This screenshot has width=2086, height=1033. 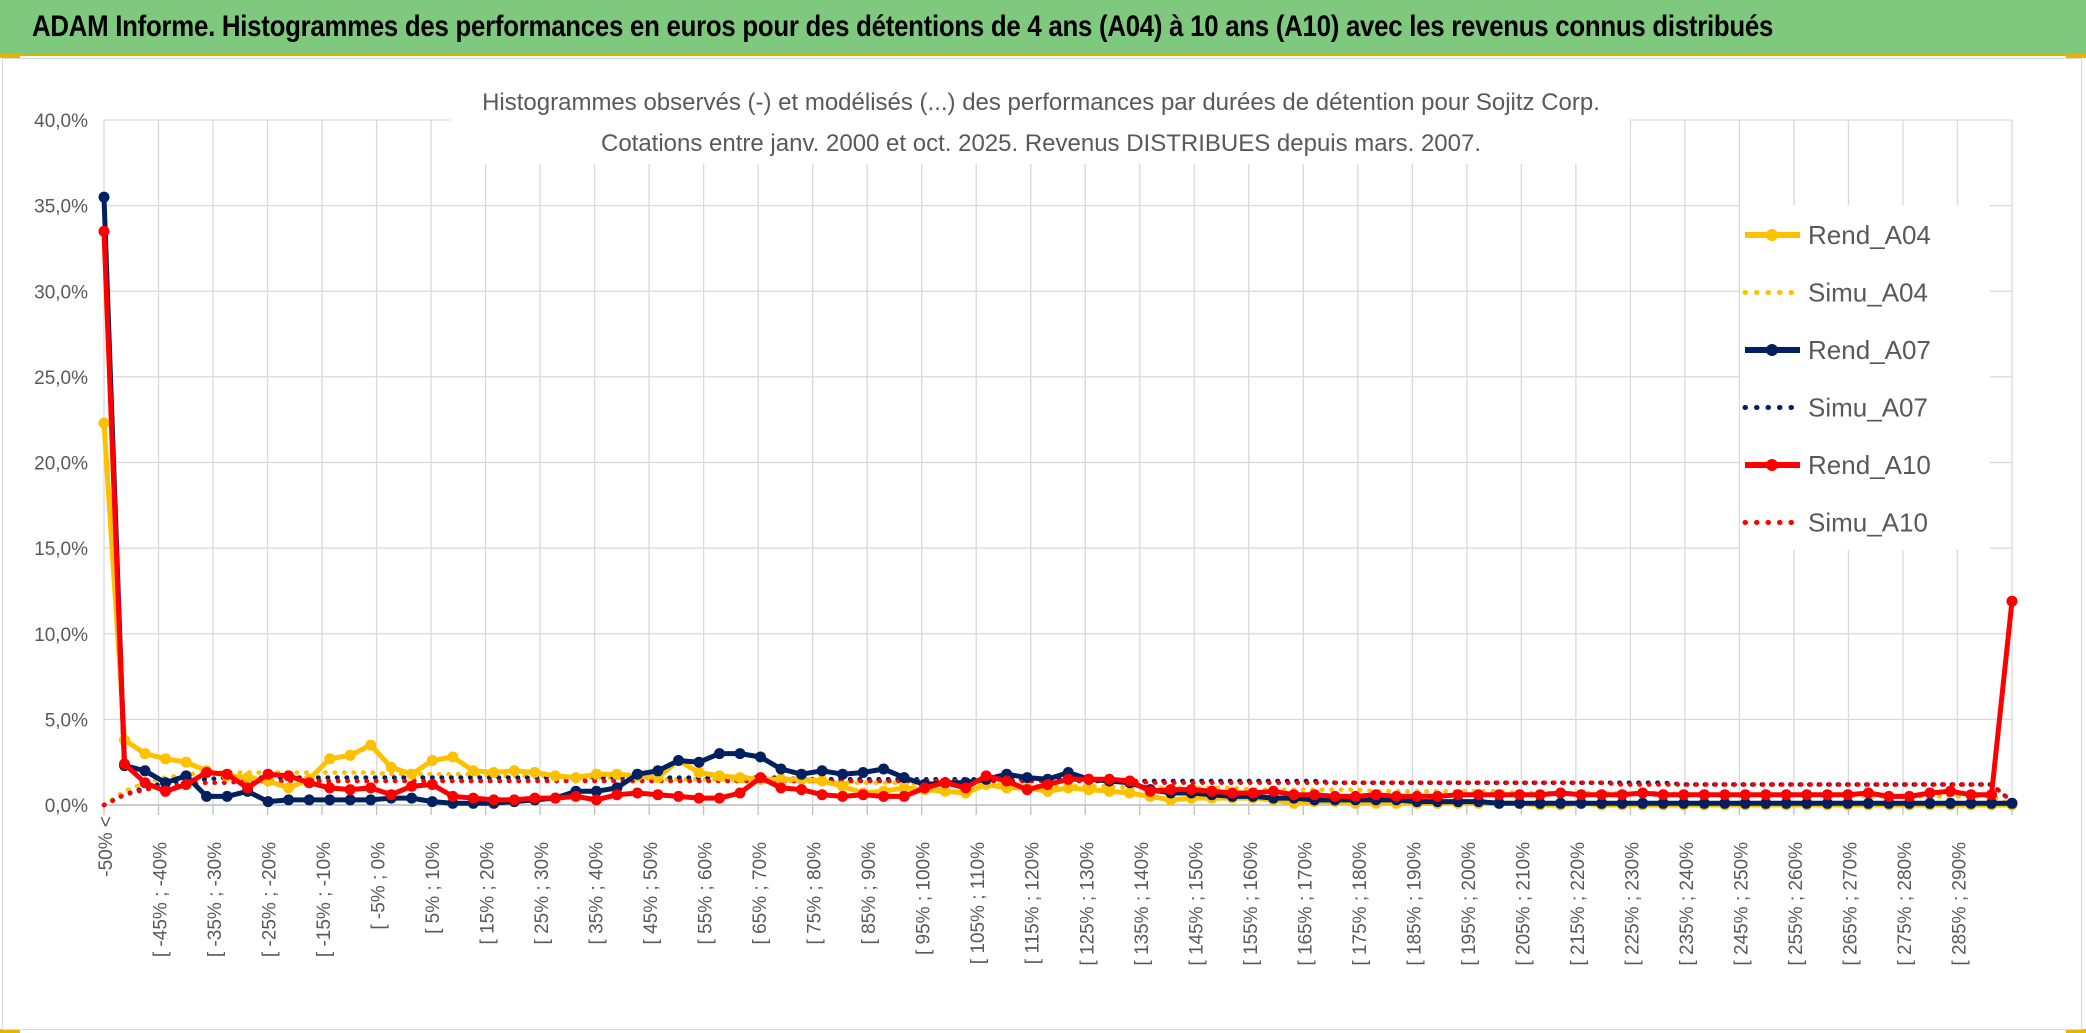 I want to click on y-tick-label: 25,0%, so click(x=61, y=378).